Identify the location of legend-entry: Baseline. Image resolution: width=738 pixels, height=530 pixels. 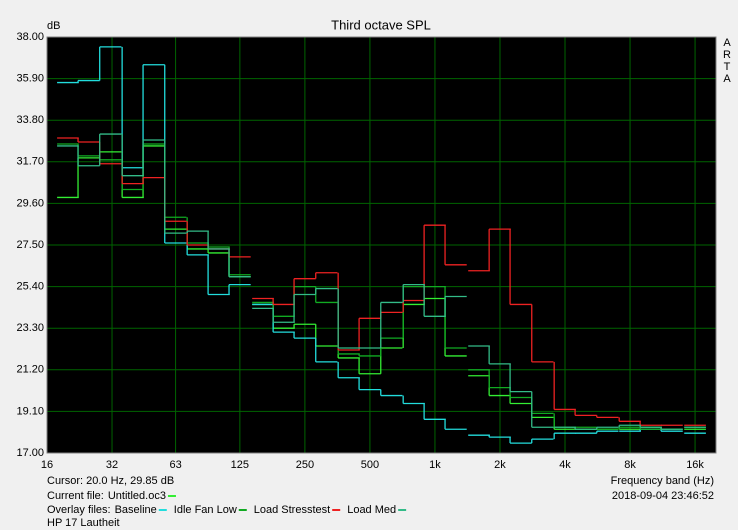
(136, 510).